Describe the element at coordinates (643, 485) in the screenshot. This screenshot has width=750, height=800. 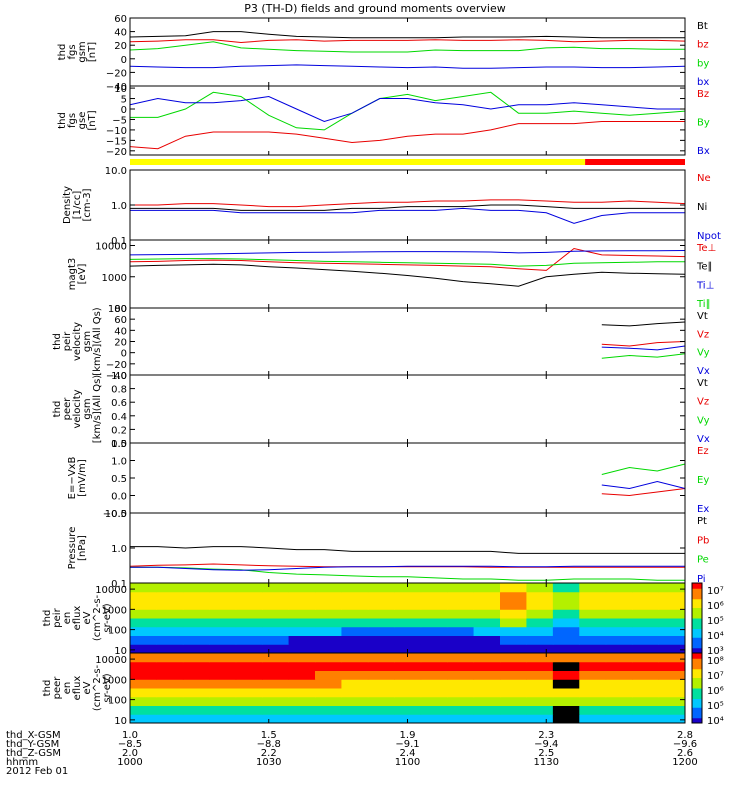
I see `series-line-Ex` at that location.